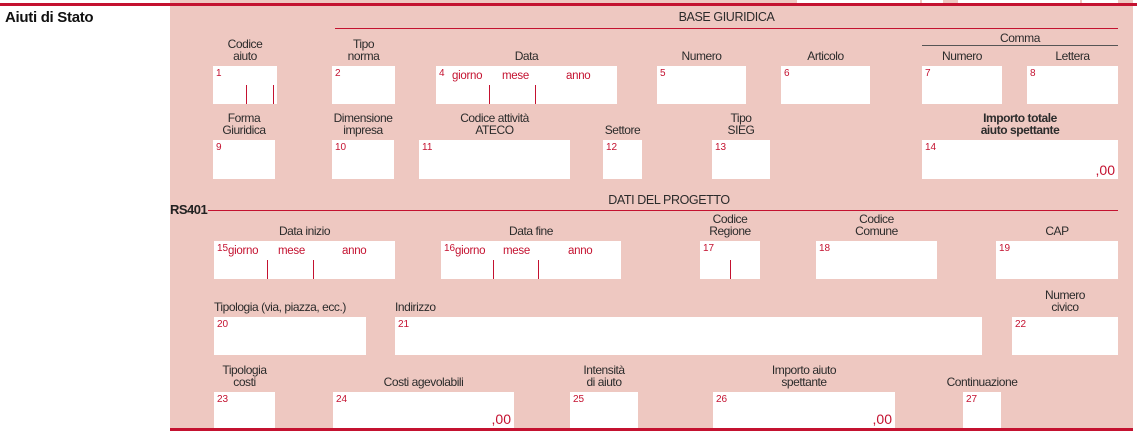 The height and width of the screenshot is (438, 1137). I want to click on field-number: 25, so click(579, 399).